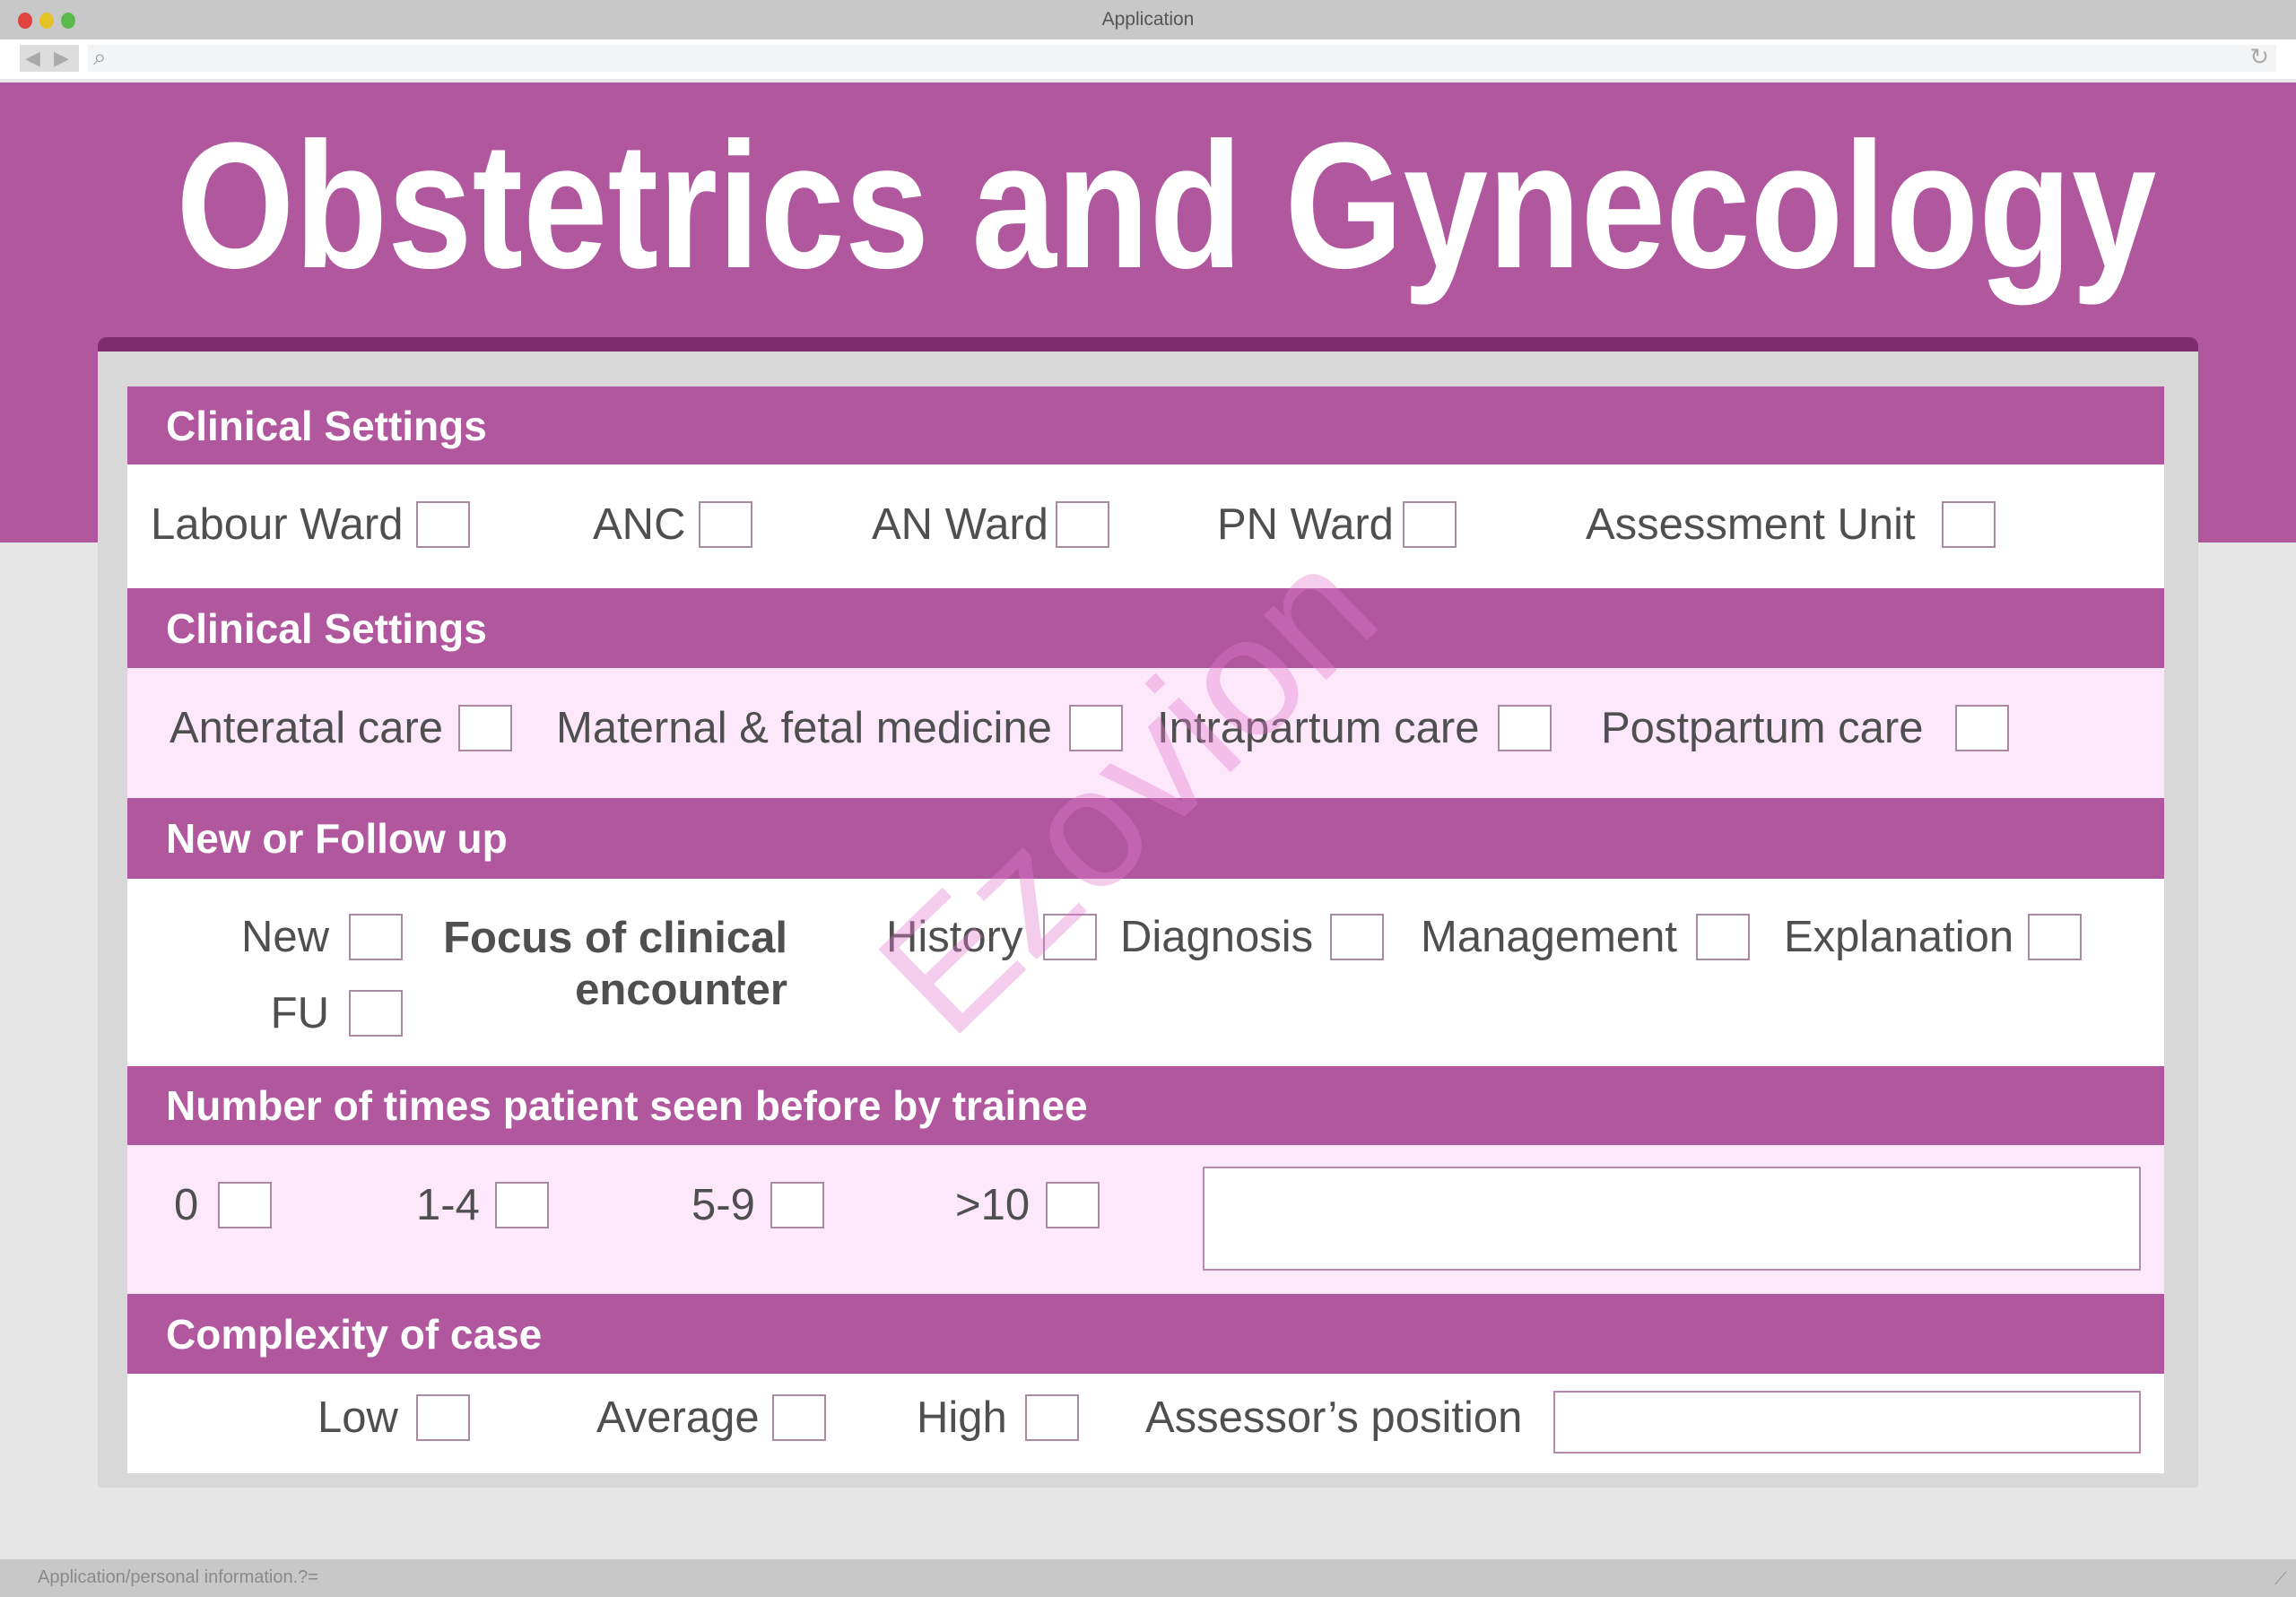  What do you see at coordinates (1723, 937) in the screenshot?
I see `management-checkbox` at bounding box center [1723, 937].